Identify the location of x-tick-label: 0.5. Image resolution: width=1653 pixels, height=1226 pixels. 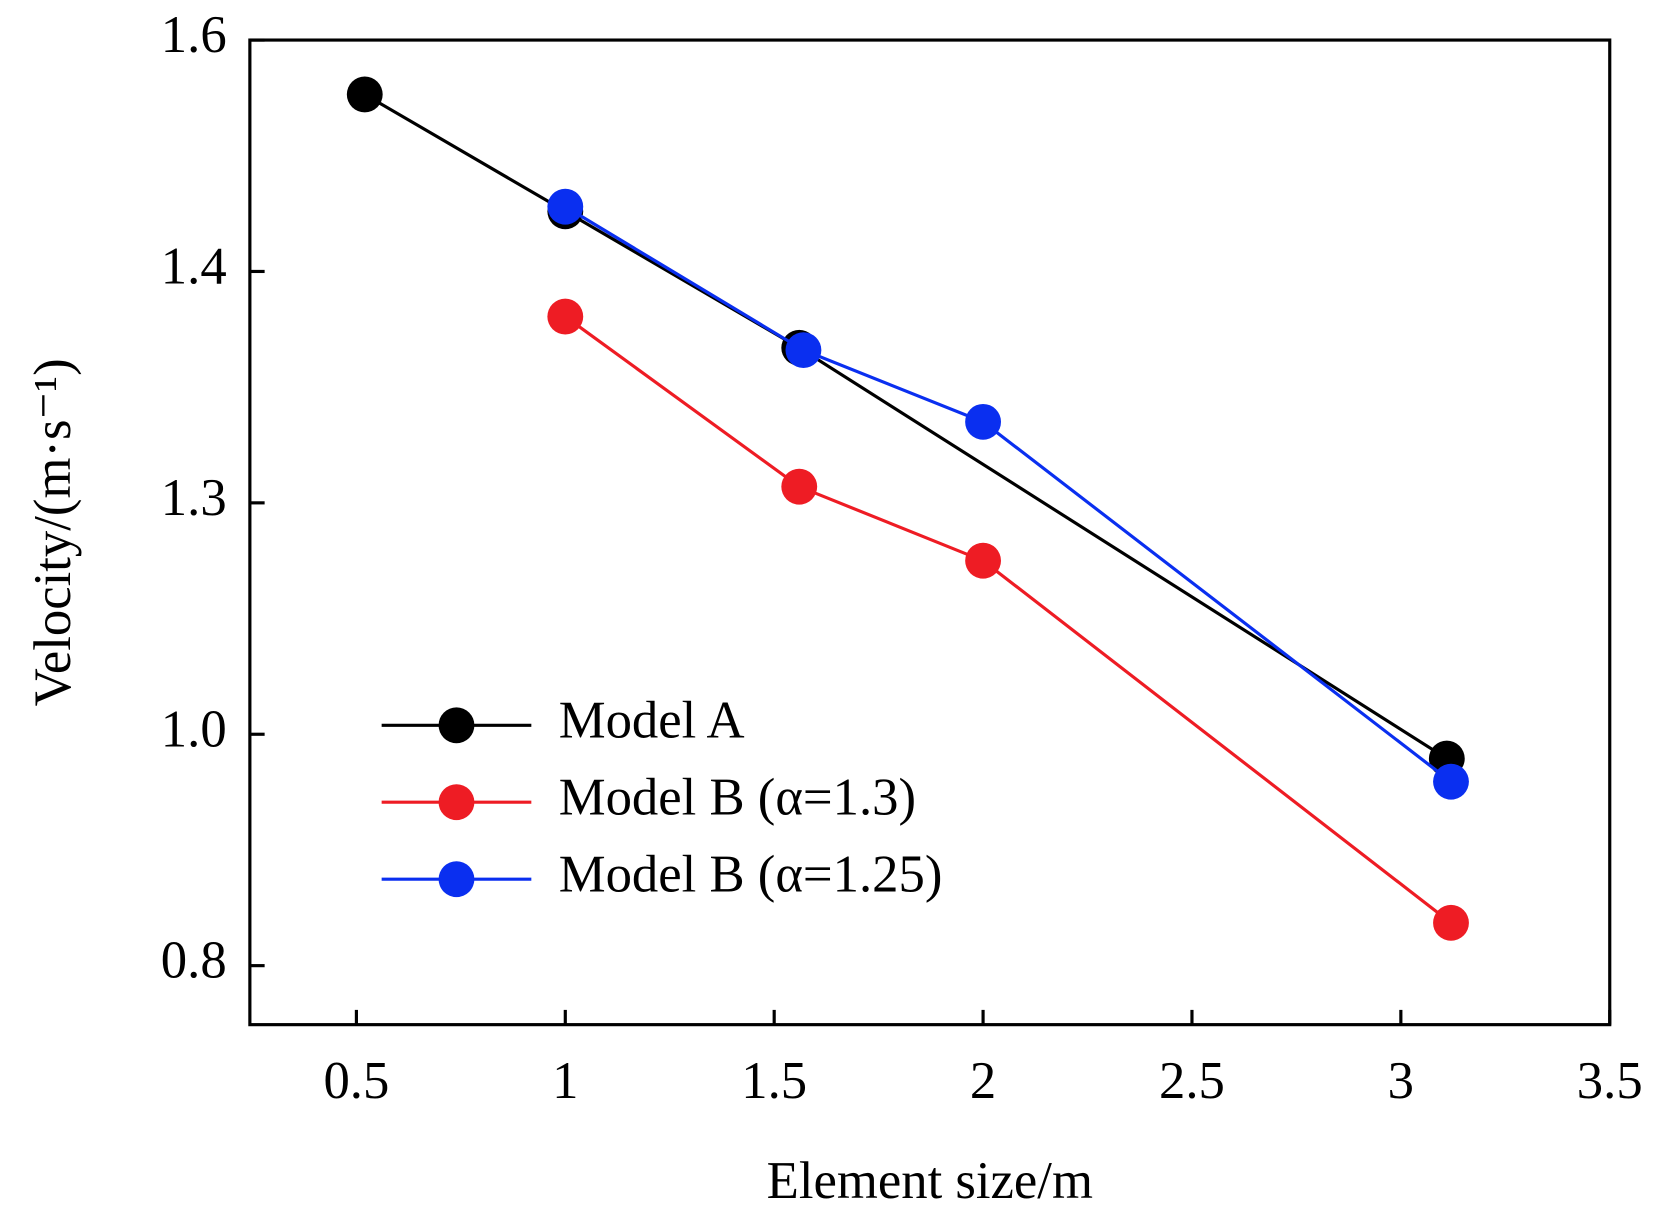
(356, 1081).